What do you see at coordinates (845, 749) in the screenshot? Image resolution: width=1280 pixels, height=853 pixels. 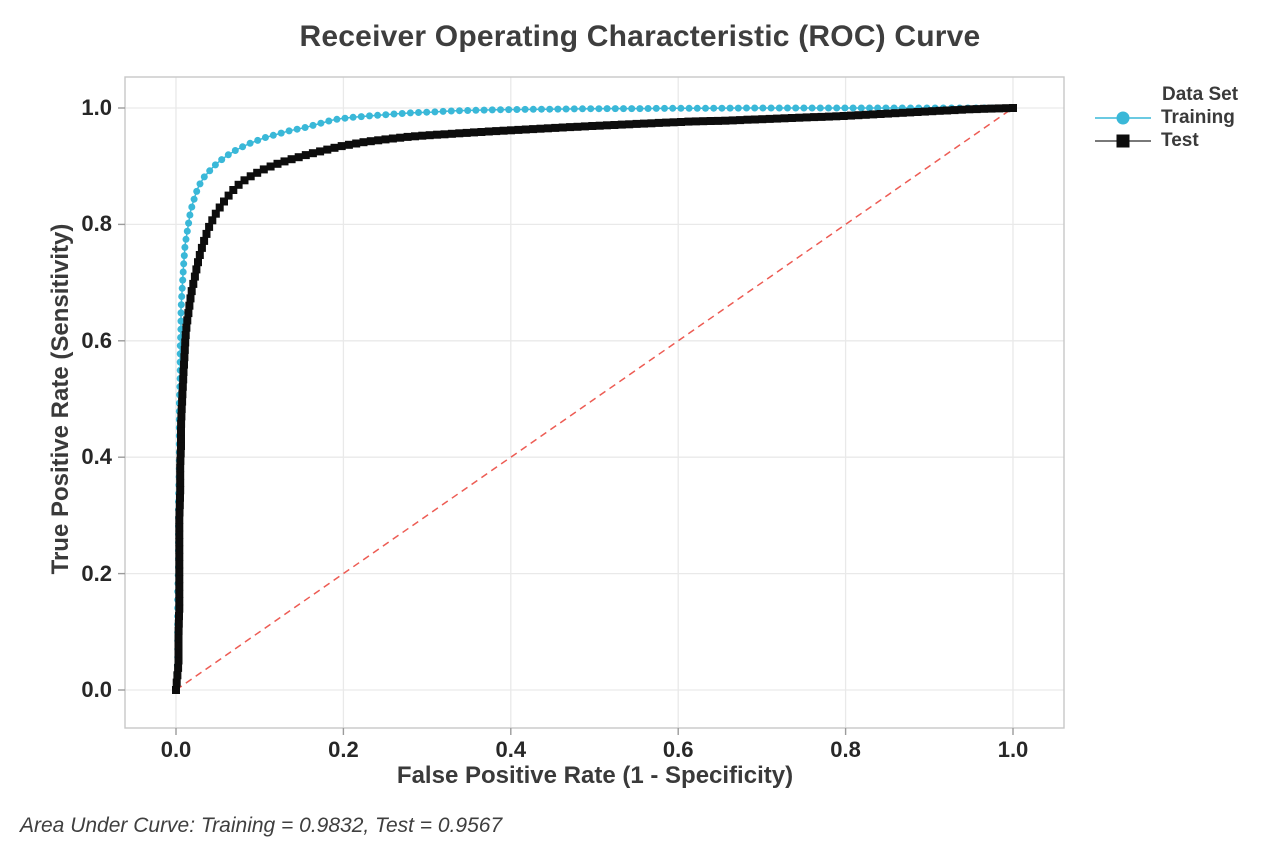 I see `x-tick-label: 0.8` at bounding box center [845, 749].